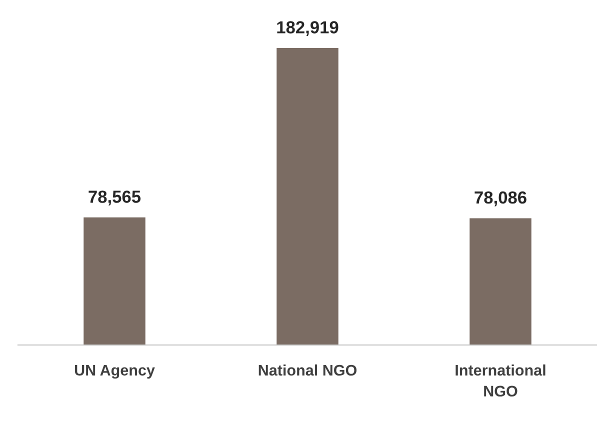  Describe the element at coordinates (114, 371) in the screenshot. I see `x-tick-label: UN Agency` at that location.